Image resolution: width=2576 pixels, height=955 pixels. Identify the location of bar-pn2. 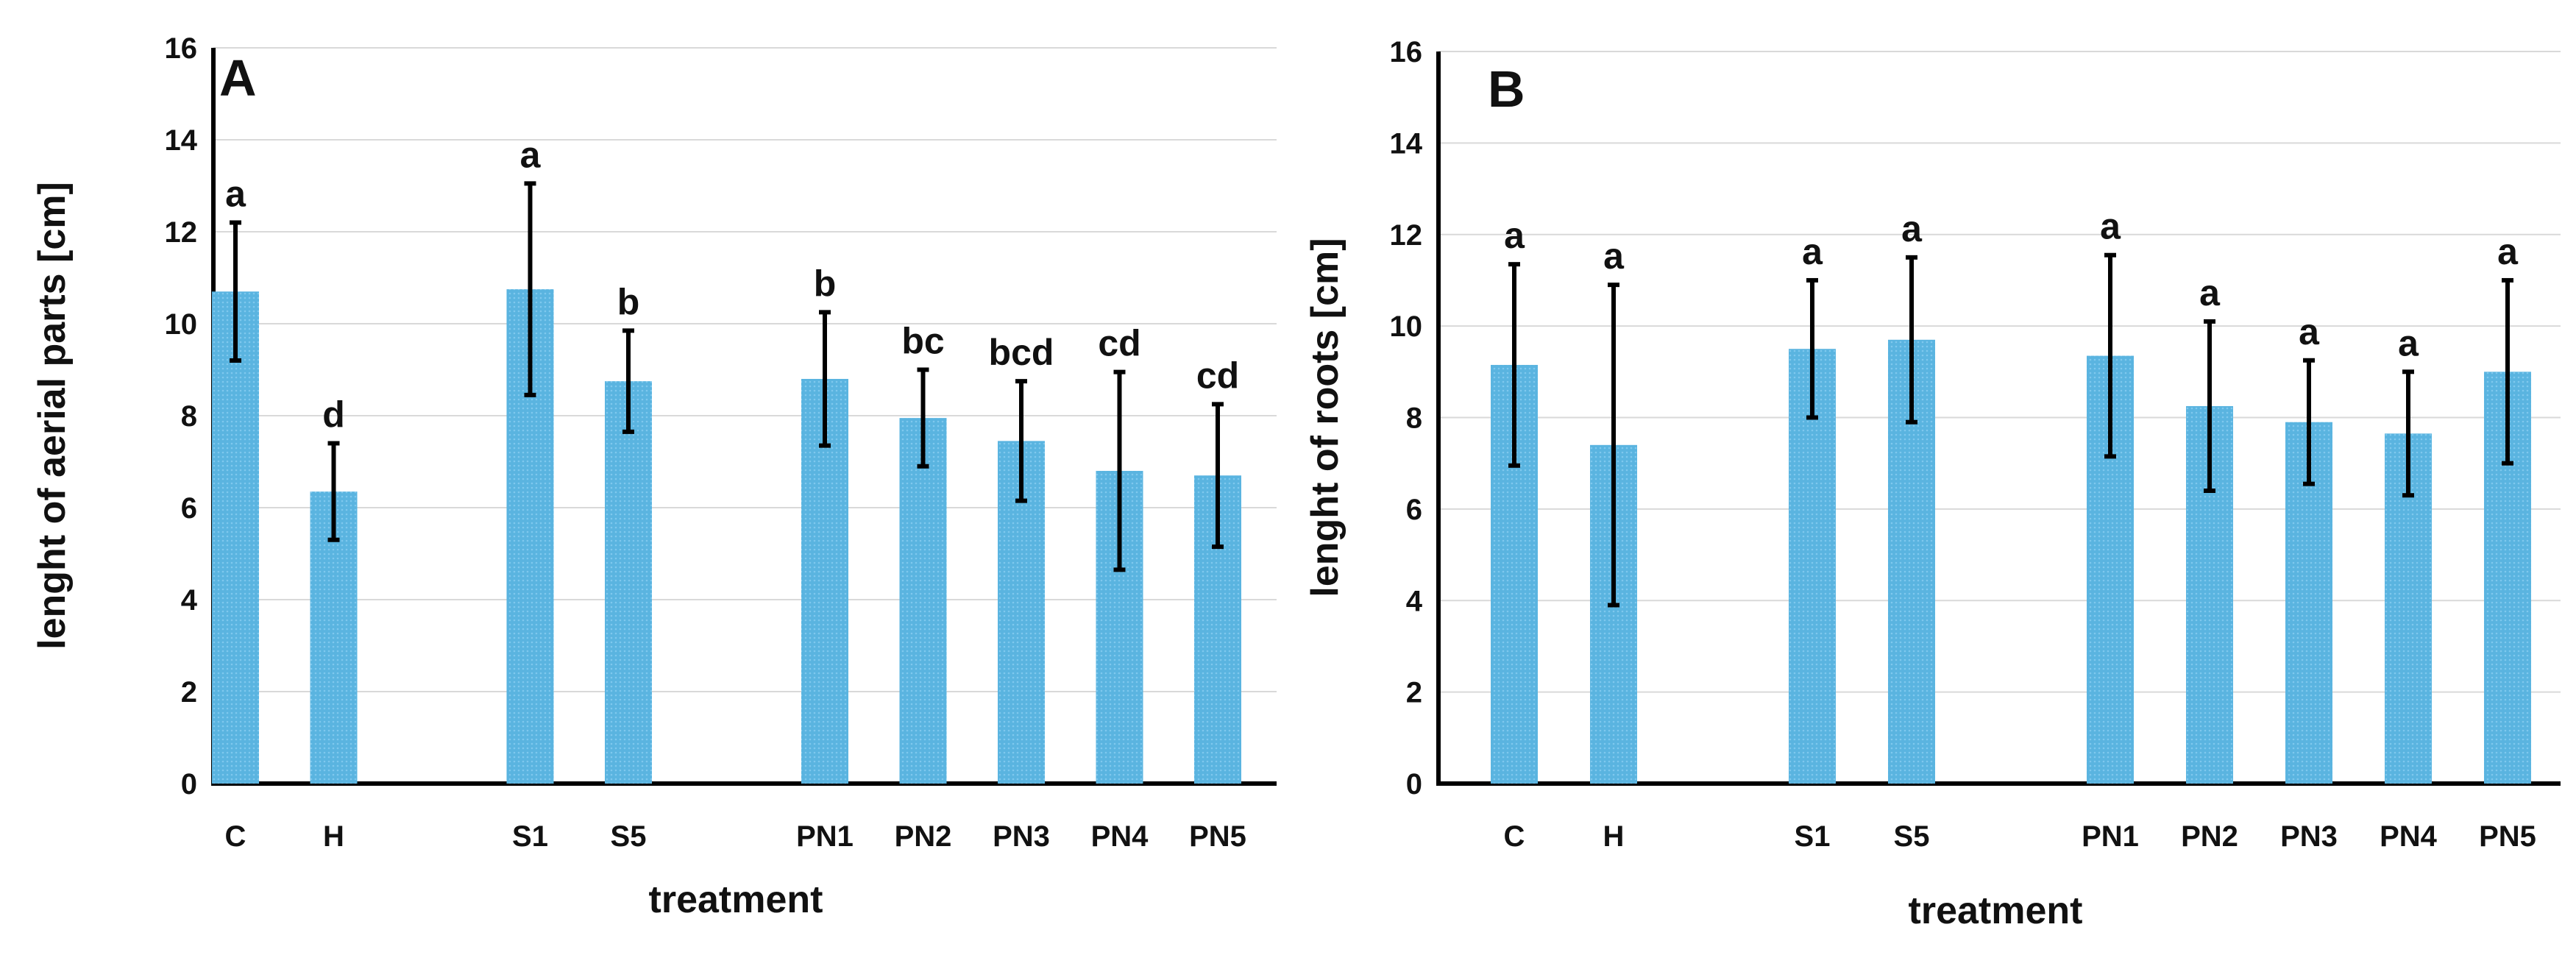
(923, 601).